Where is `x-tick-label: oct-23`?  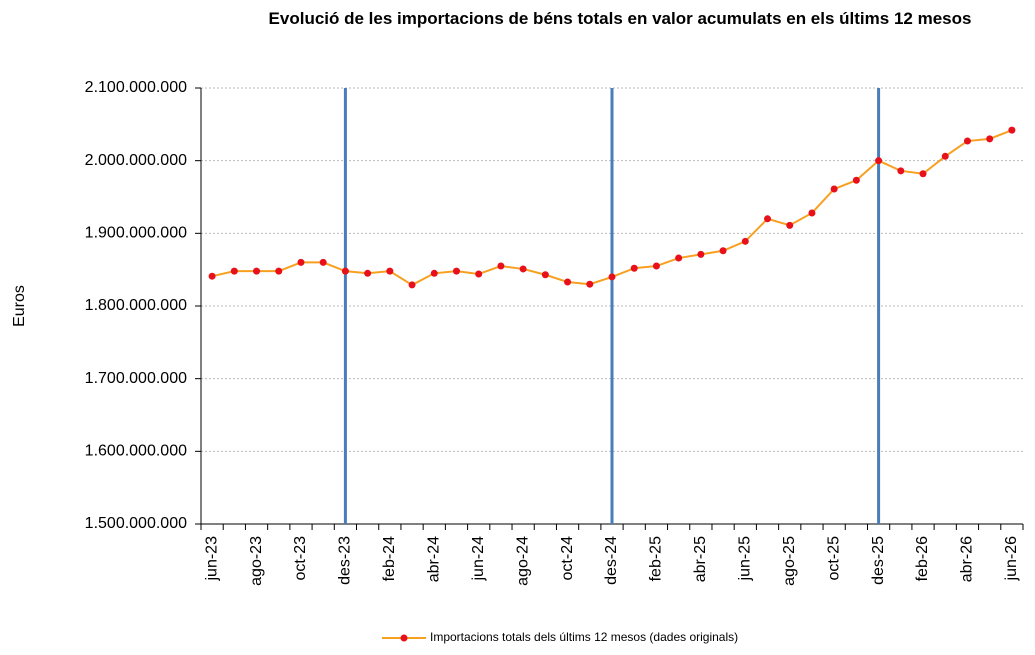
x-tick-label: oct-23 is located at coordinates (300, 558).